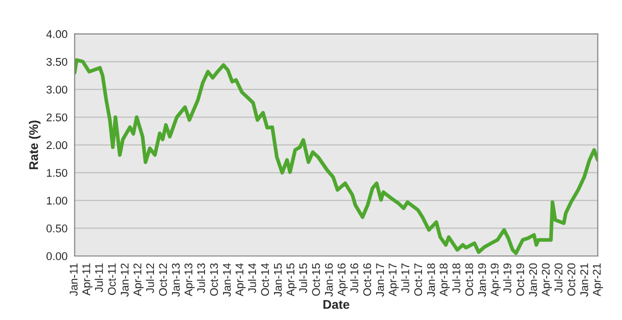 This screenshot has height=320, width=622. What do you see at coordinates (367, 279) in the screenshot?
I see `x-tick-label: Oct-16` at bounding box center [367, 279].